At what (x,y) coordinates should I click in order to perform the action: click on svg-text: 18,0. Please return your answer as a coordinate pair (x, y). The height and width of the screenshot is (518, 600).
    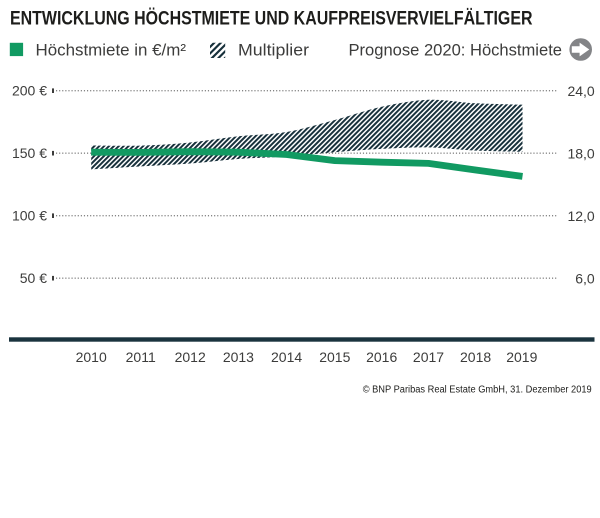
    Looking at the image, I should click on (580, 153).